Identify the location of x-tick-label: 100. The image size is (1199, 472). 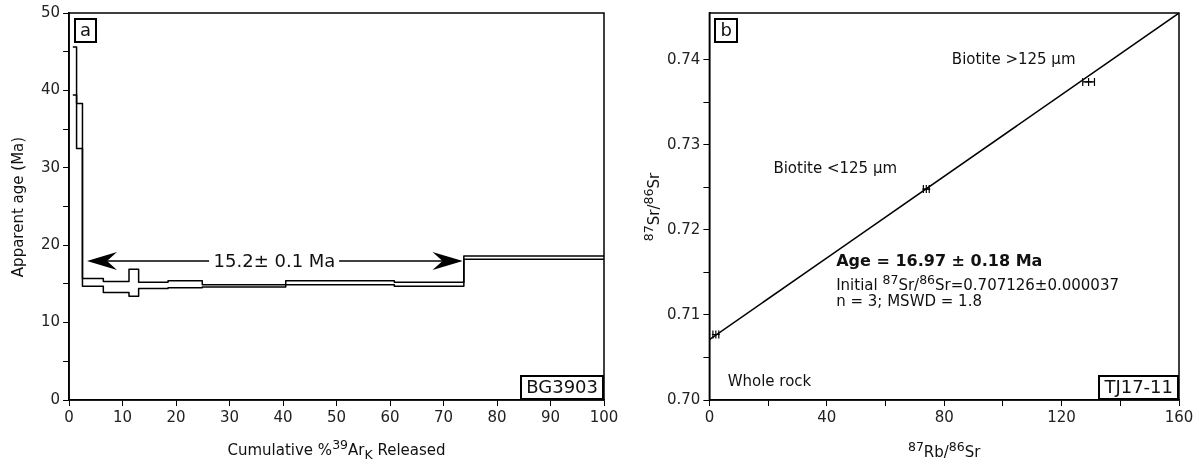
(604, 416).